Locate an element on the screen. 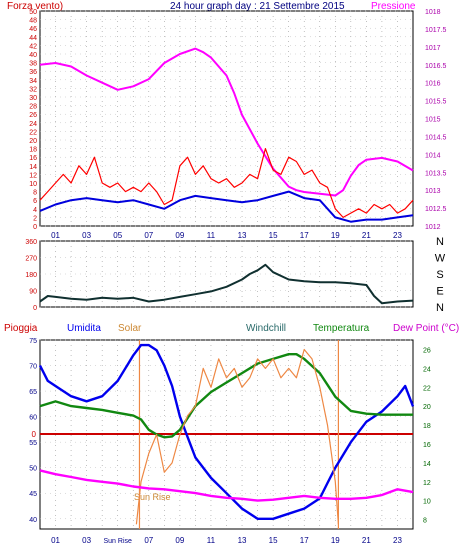 This screenshot has height=555, width=466. direction-tick-label: 180 is located at coordinates (31, 275).